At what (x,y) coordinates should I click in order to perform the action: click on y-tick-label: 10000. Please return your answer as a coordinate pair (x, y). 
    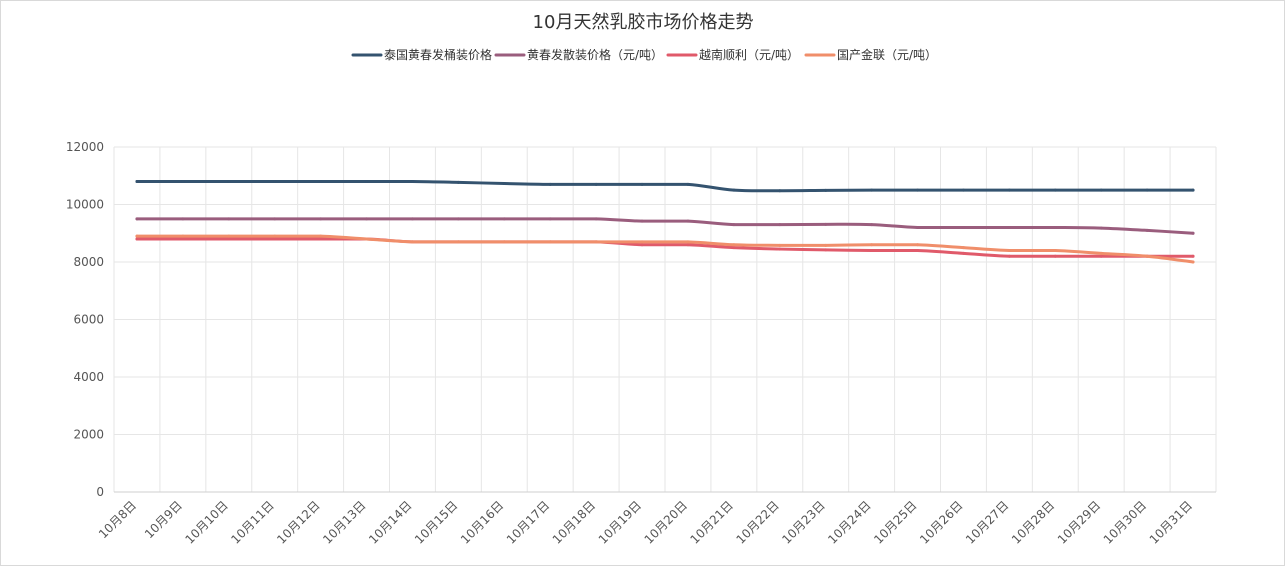
    Looking at the image, I should click on (85, 205).